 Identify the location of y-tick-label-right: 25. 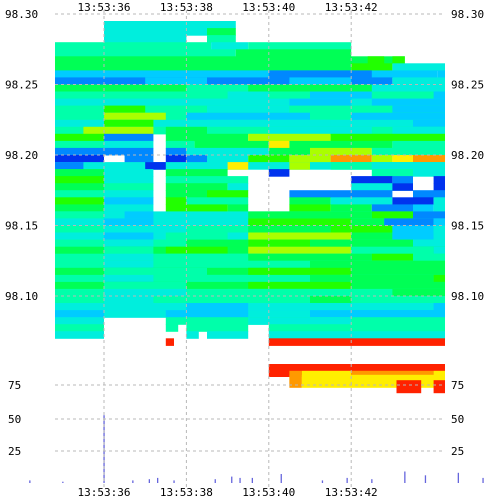
(457, 451).